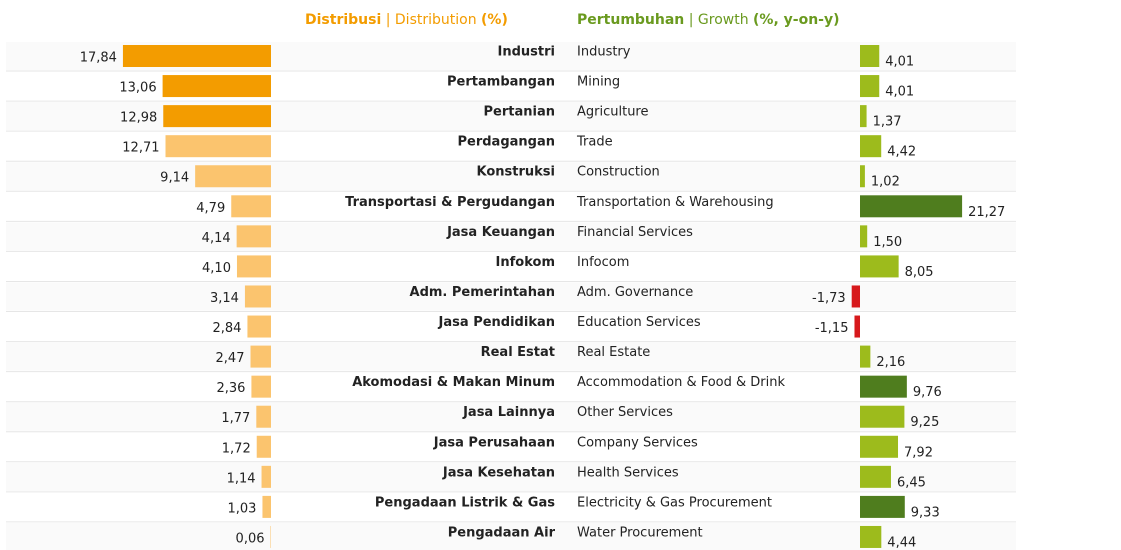 The height and width of the screenshot is (550, 1121). I want to click on header-distribution: Distribusi | Distribution (%), so click(406, 20).